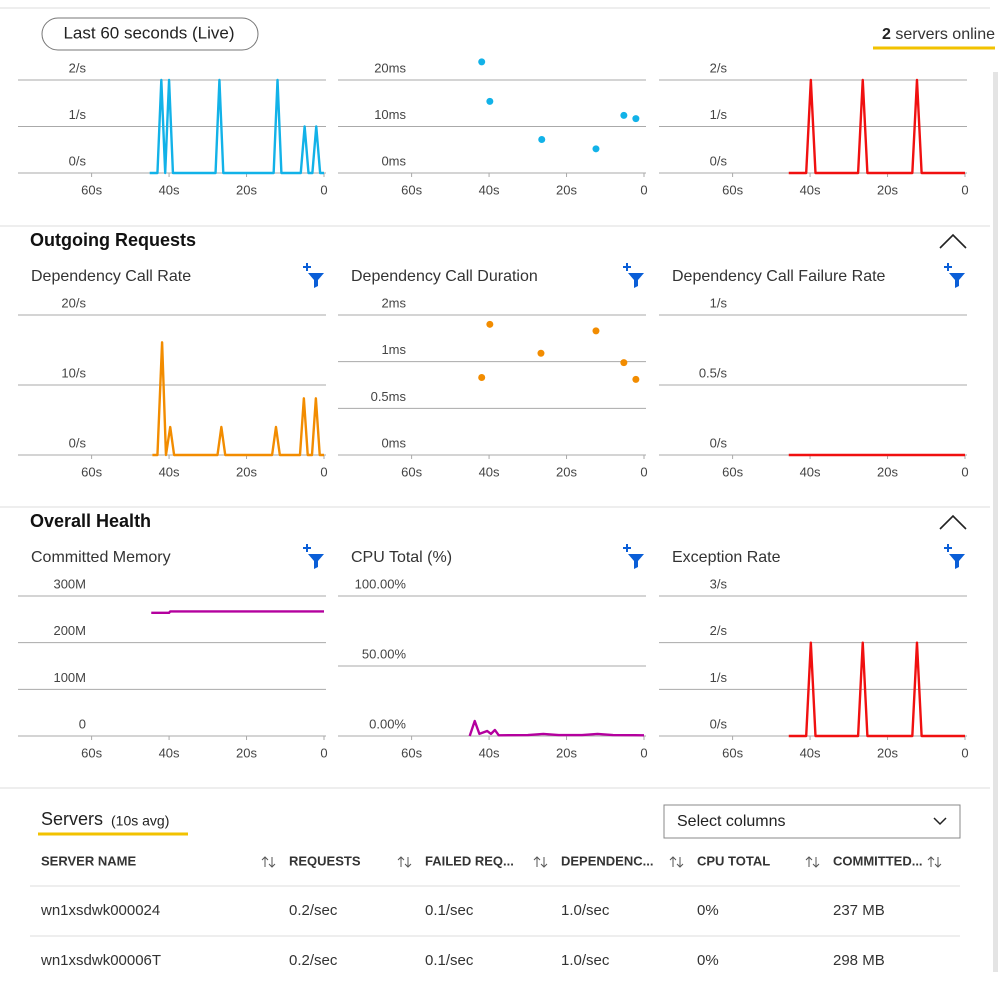  Describe the element at coordinates (73, 372) in the screenshot. I see `y-tick-label: 10/s` at that location.